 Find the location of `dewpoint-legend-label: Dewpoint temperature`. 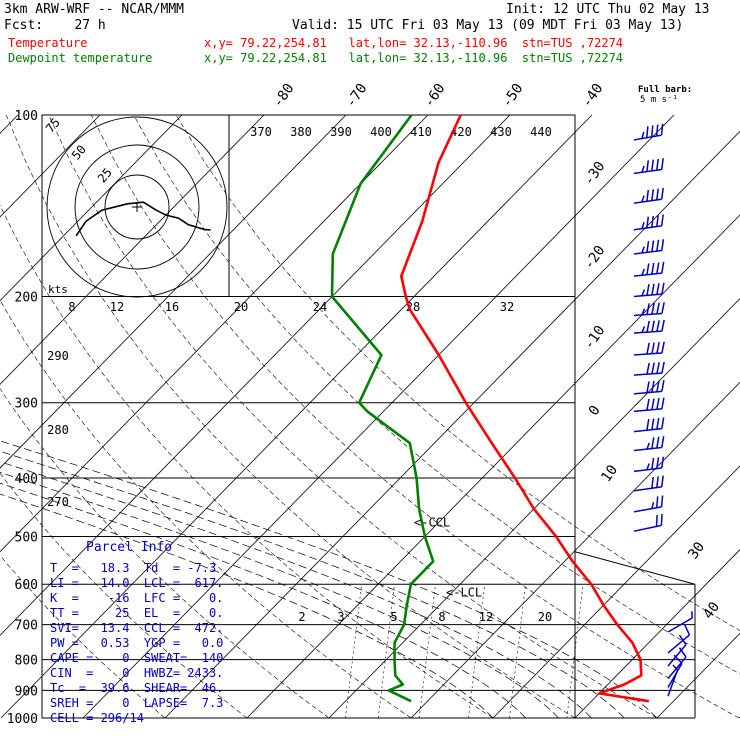

dewpoint-legend-label: Dewpoint temperature is located at coordinates (80, 58).